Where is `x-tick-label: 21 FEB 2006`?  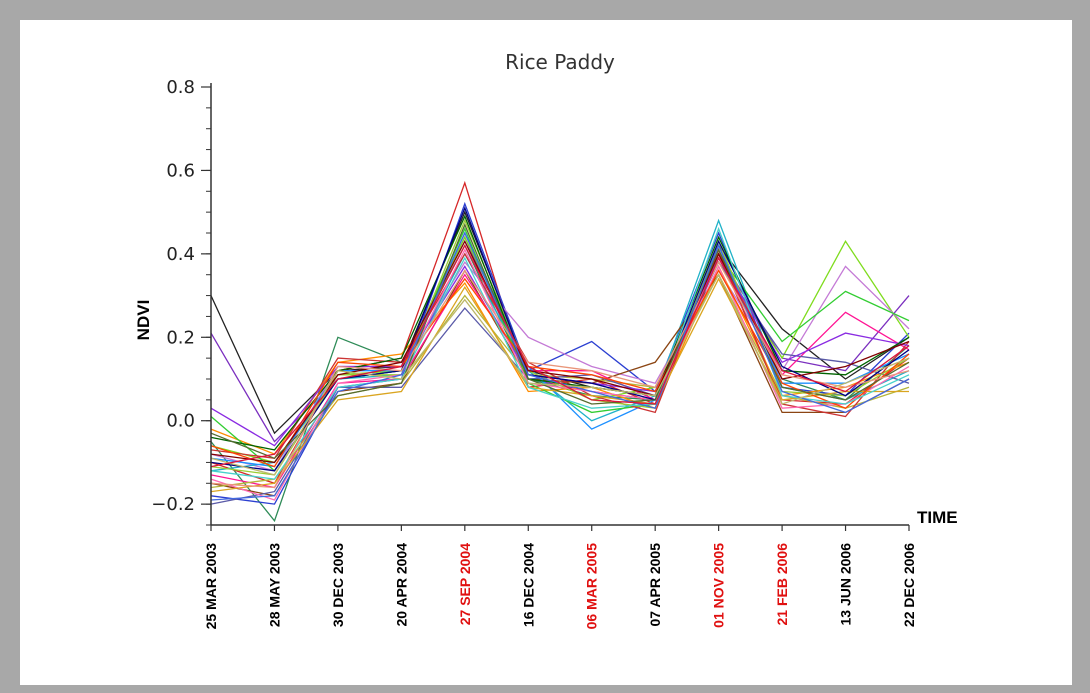 x-tick-label: 21 FEB 2006 is located at coordinates (782, 584).